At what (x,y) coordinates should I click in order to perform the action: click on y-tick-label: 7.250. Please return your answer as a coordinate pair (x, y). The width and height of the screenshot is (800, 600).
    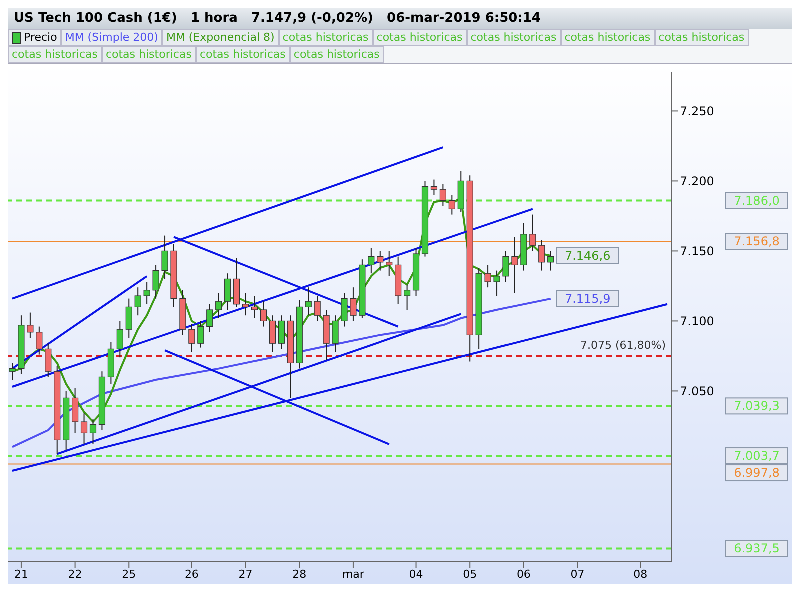
    Looking at the image, I should click on (697, 111).